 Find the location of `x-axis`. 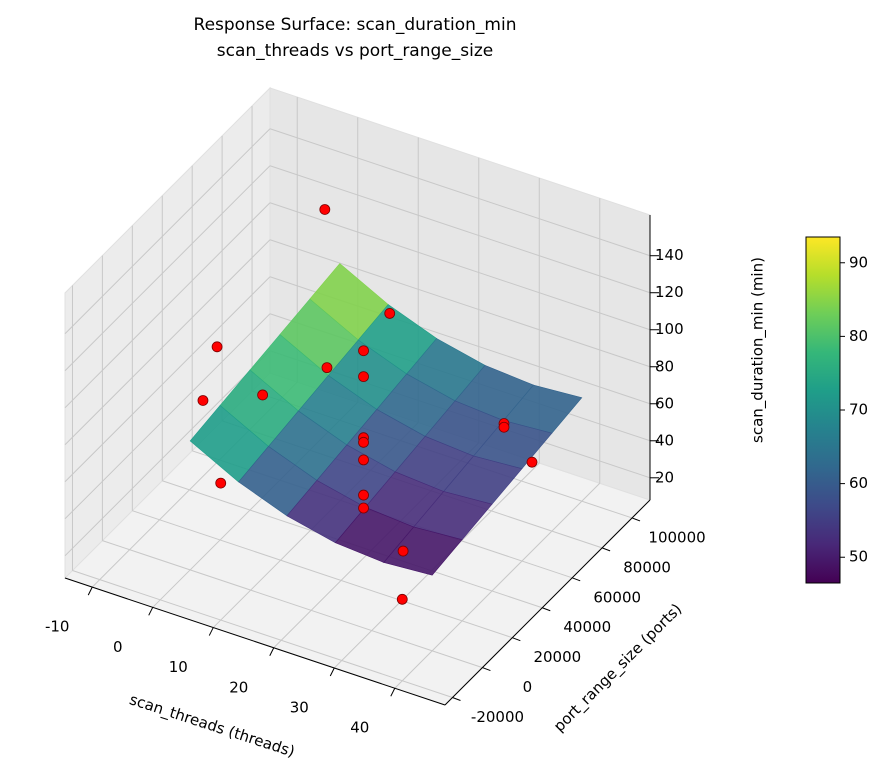

x-axis is located at coordinates (255, 641).